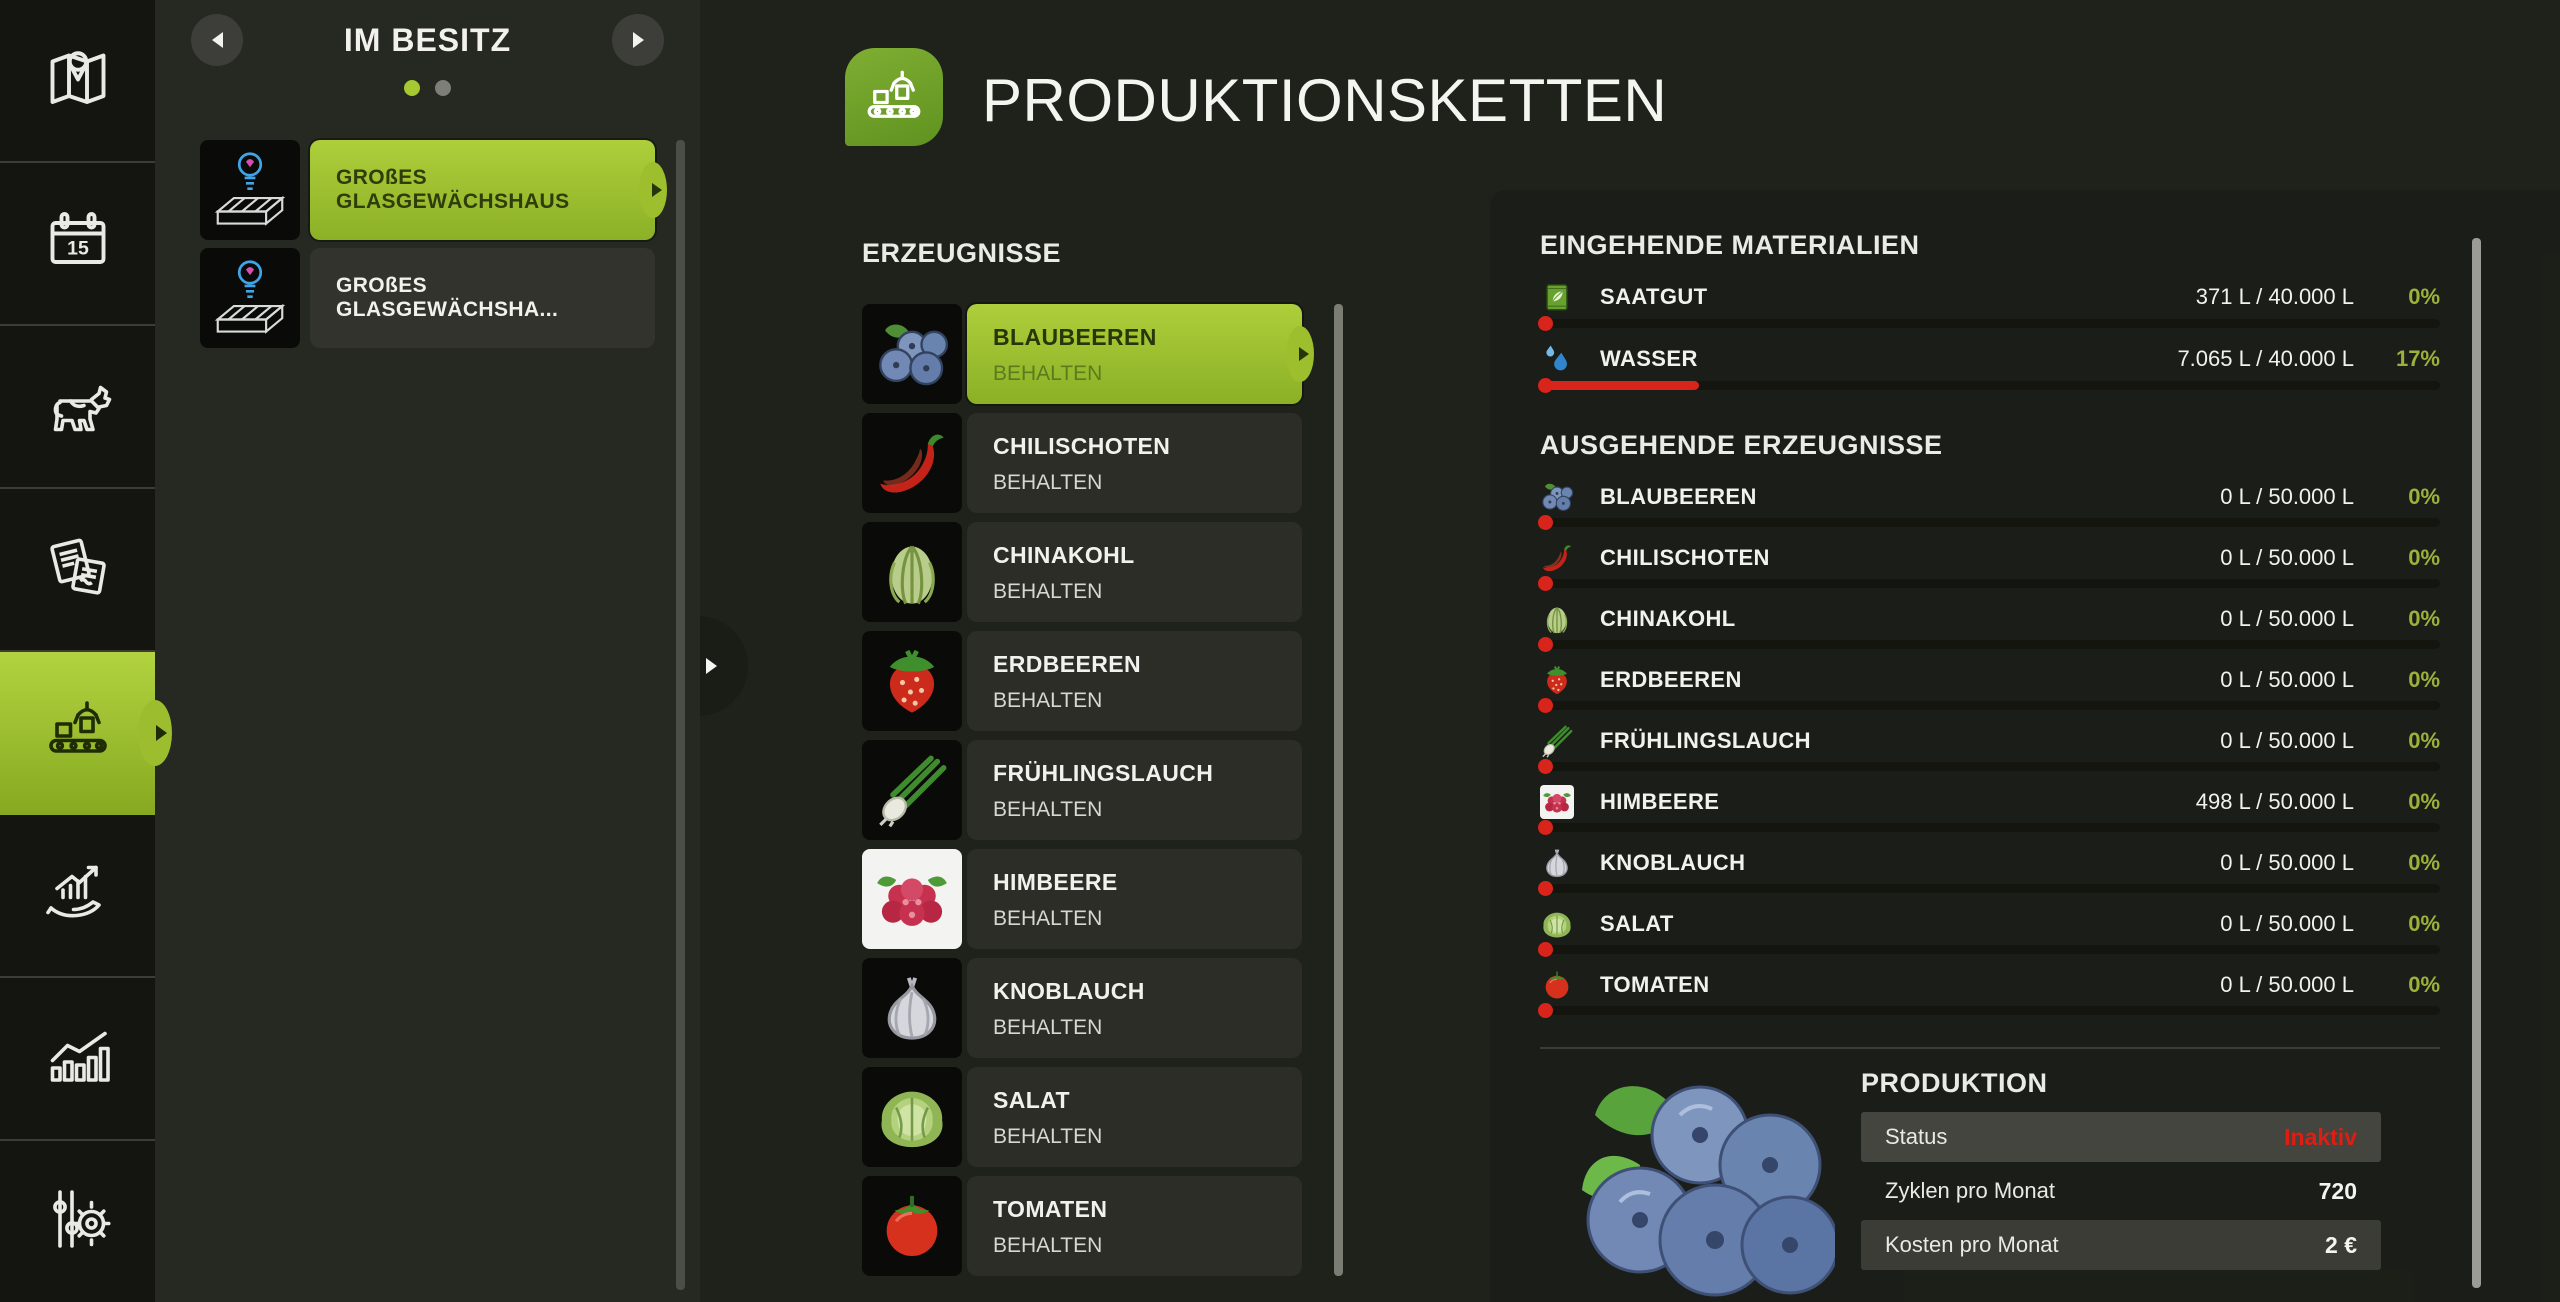 The image size is (2560, 1302). I want to click on material-percent: 0%, so click(2424, 296).